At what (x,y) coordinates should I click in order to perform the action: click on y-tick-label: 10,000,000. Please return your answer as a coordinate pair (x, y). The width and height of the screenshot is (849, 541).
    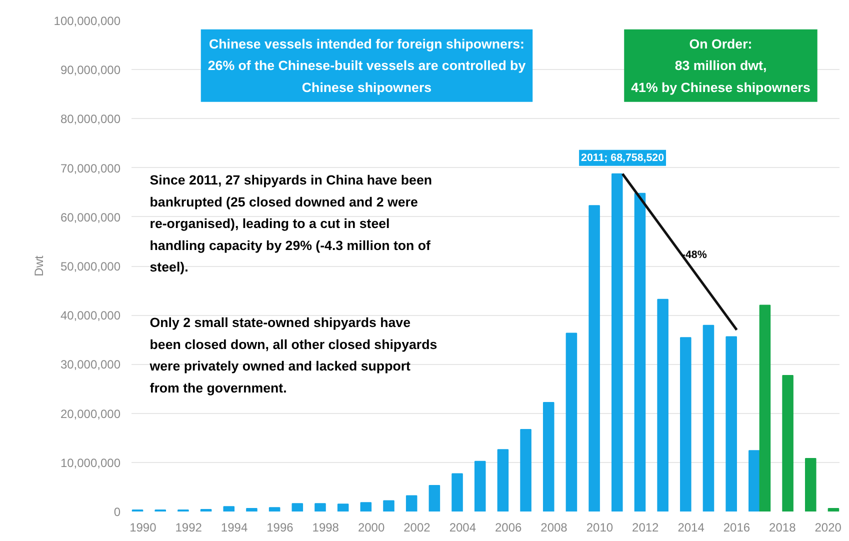
    Looking at the image, I should click on (90, 463).